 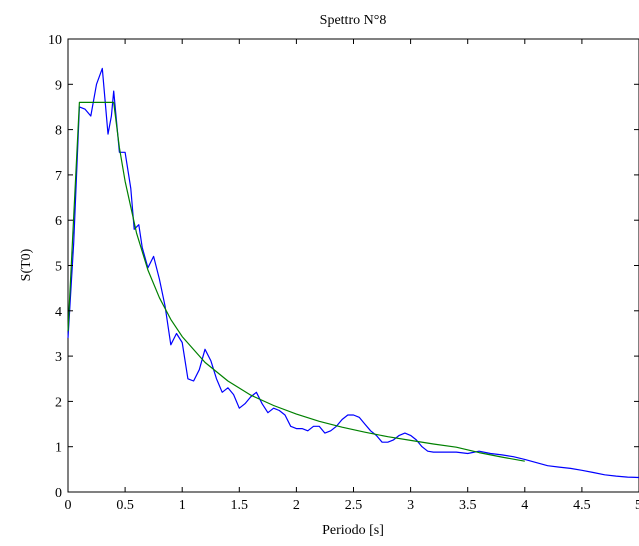 What do you see at coordinates (582, 505) in the screenshot?
I see `x-tick-label: 4.5` at bounding box center [582, 505].